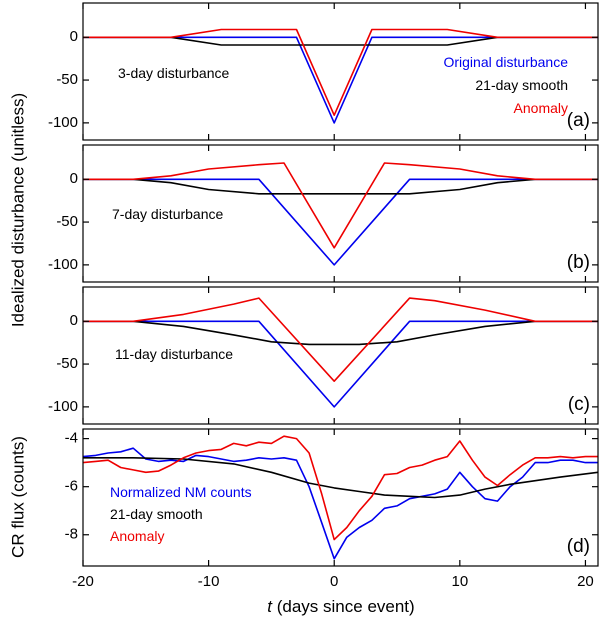  I want to click on shared-y-axis-label: Idealized disturbance (unitless), so click(17, 210).